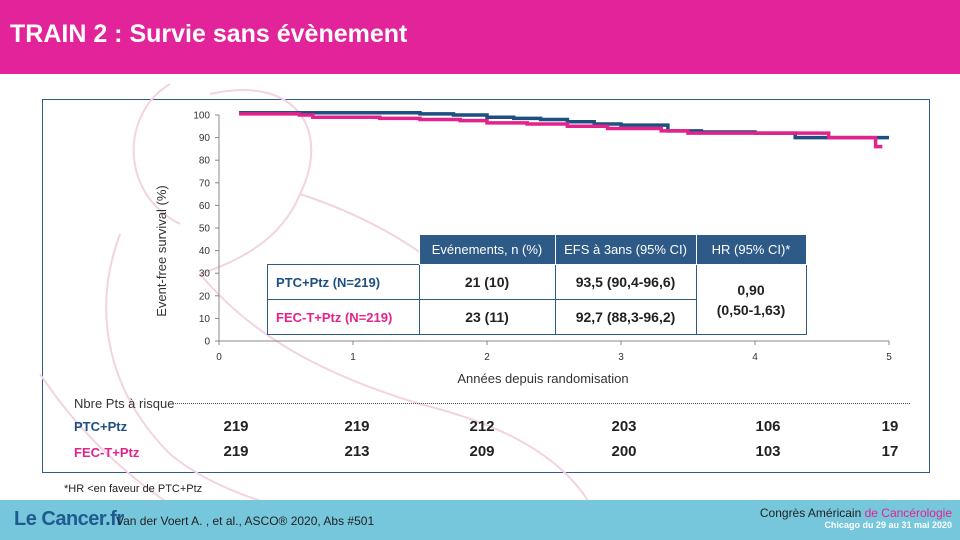 Image resolution: width=960 pixels, height=540 pixels. What do you see at coordinates (482, 426) in the screenshot?
I see `risk-value-ptc: 212` at bounding box center [482, 426].